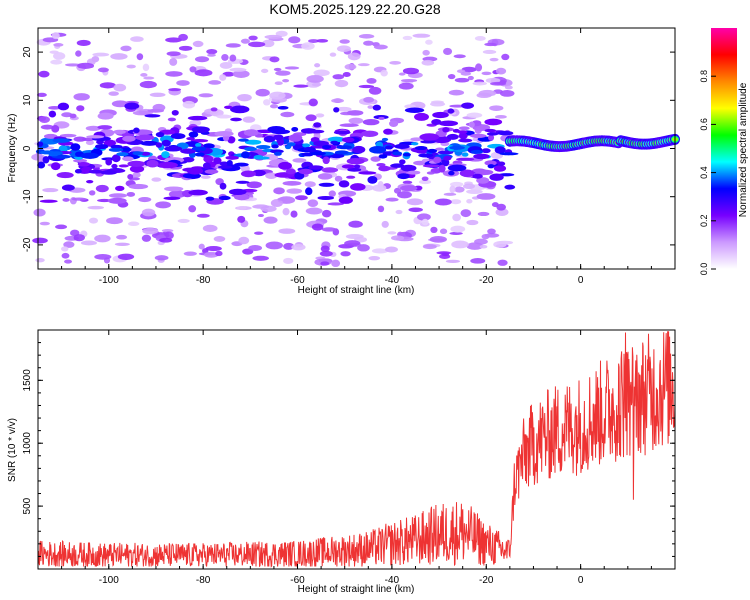  What do you see at coordinates (704, 76) in the screenshot?
I see `colorbar-tick-label: 0.8` at bounding box center [704, 76].